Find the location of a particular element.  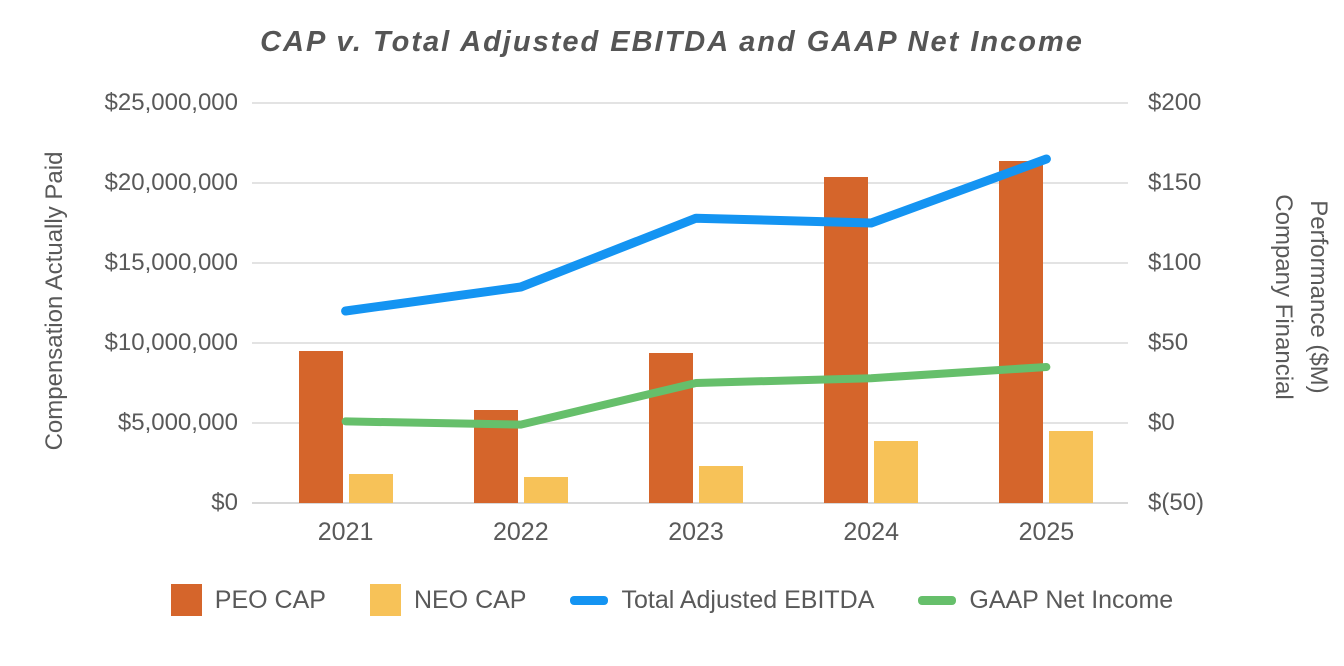

bar-neo-cap-2022 is located at coordinates (545, 490).